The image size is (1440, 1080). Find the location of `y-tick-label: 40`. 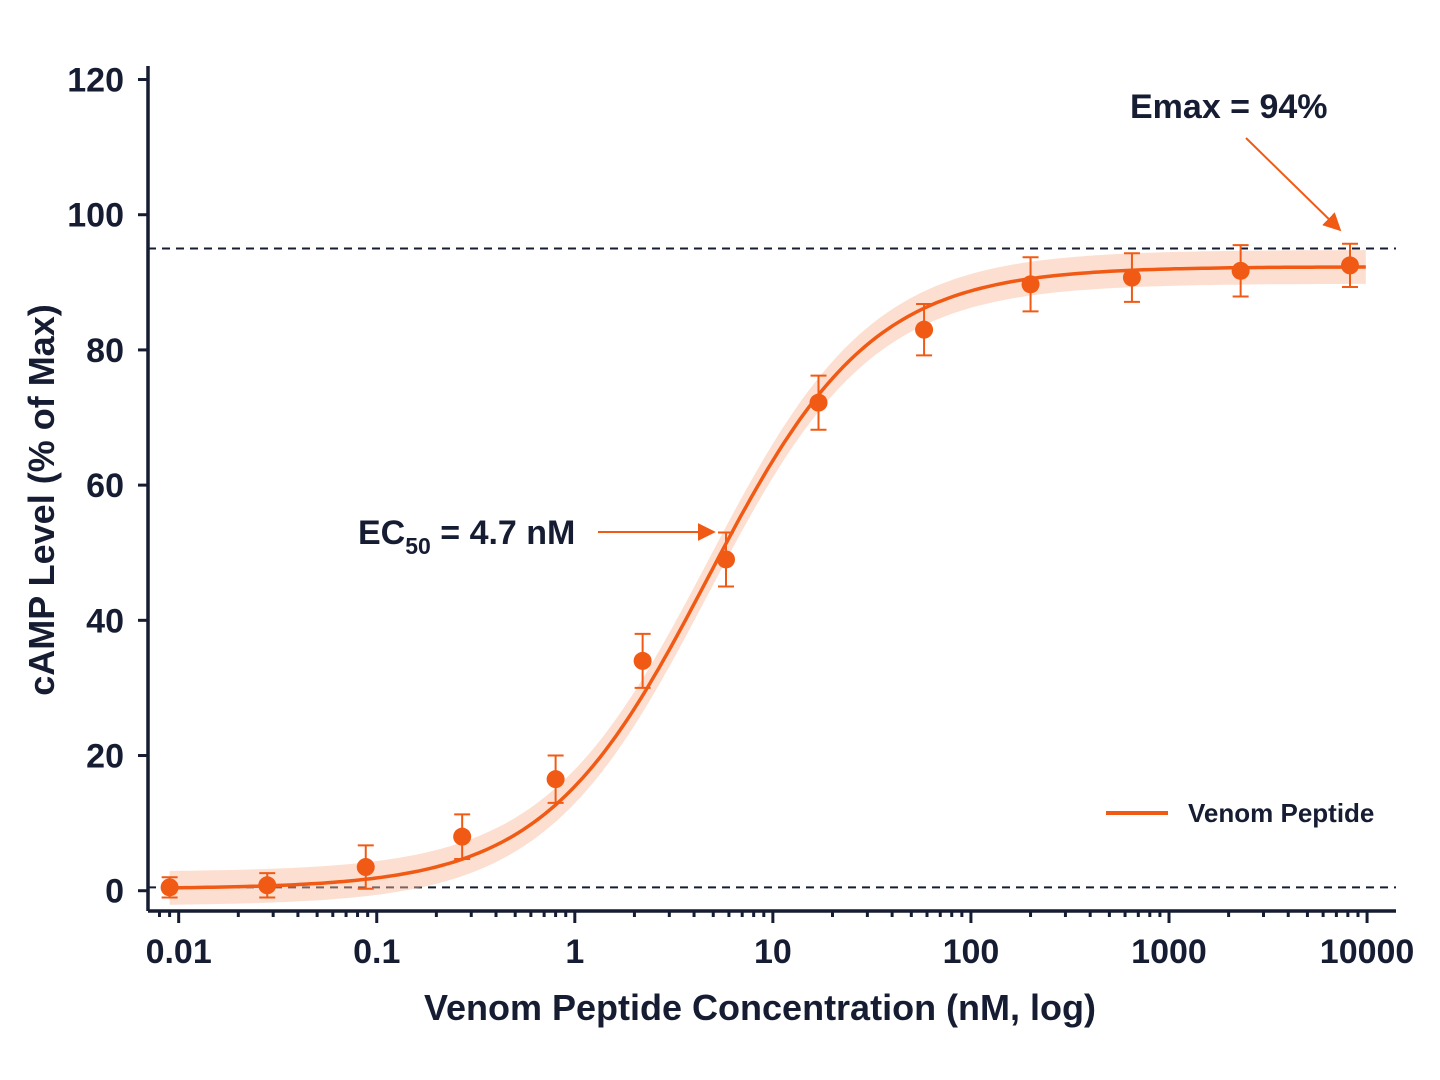

y-tick-label: 40 is located at coordinates (105, 621).